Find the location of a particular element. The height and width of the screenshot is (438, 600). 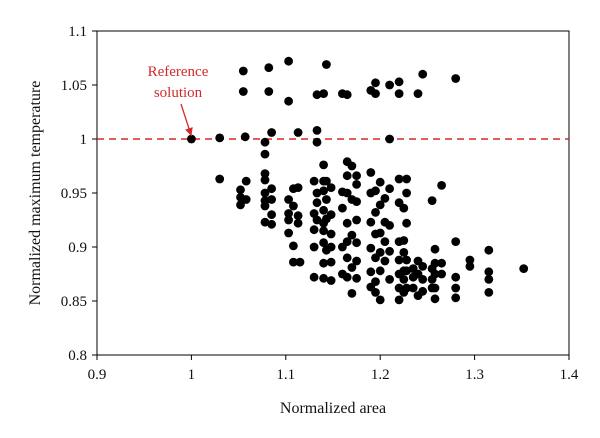

x-tick-label: 1 is located at coordinates (192, 375).